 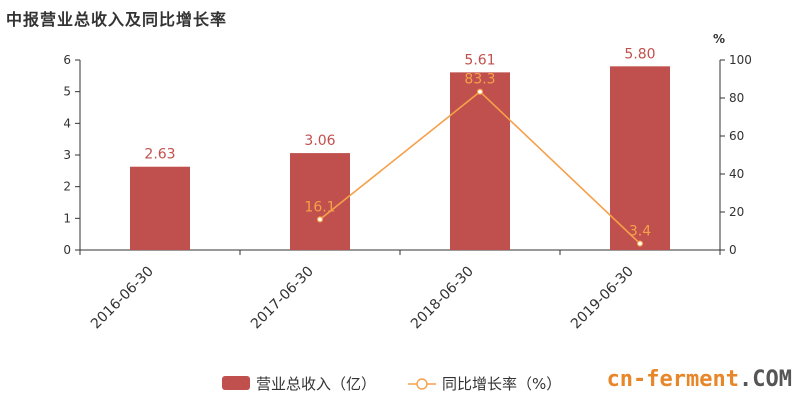 I want to click on bar-label: 3.06, so click(x=319, y=141).